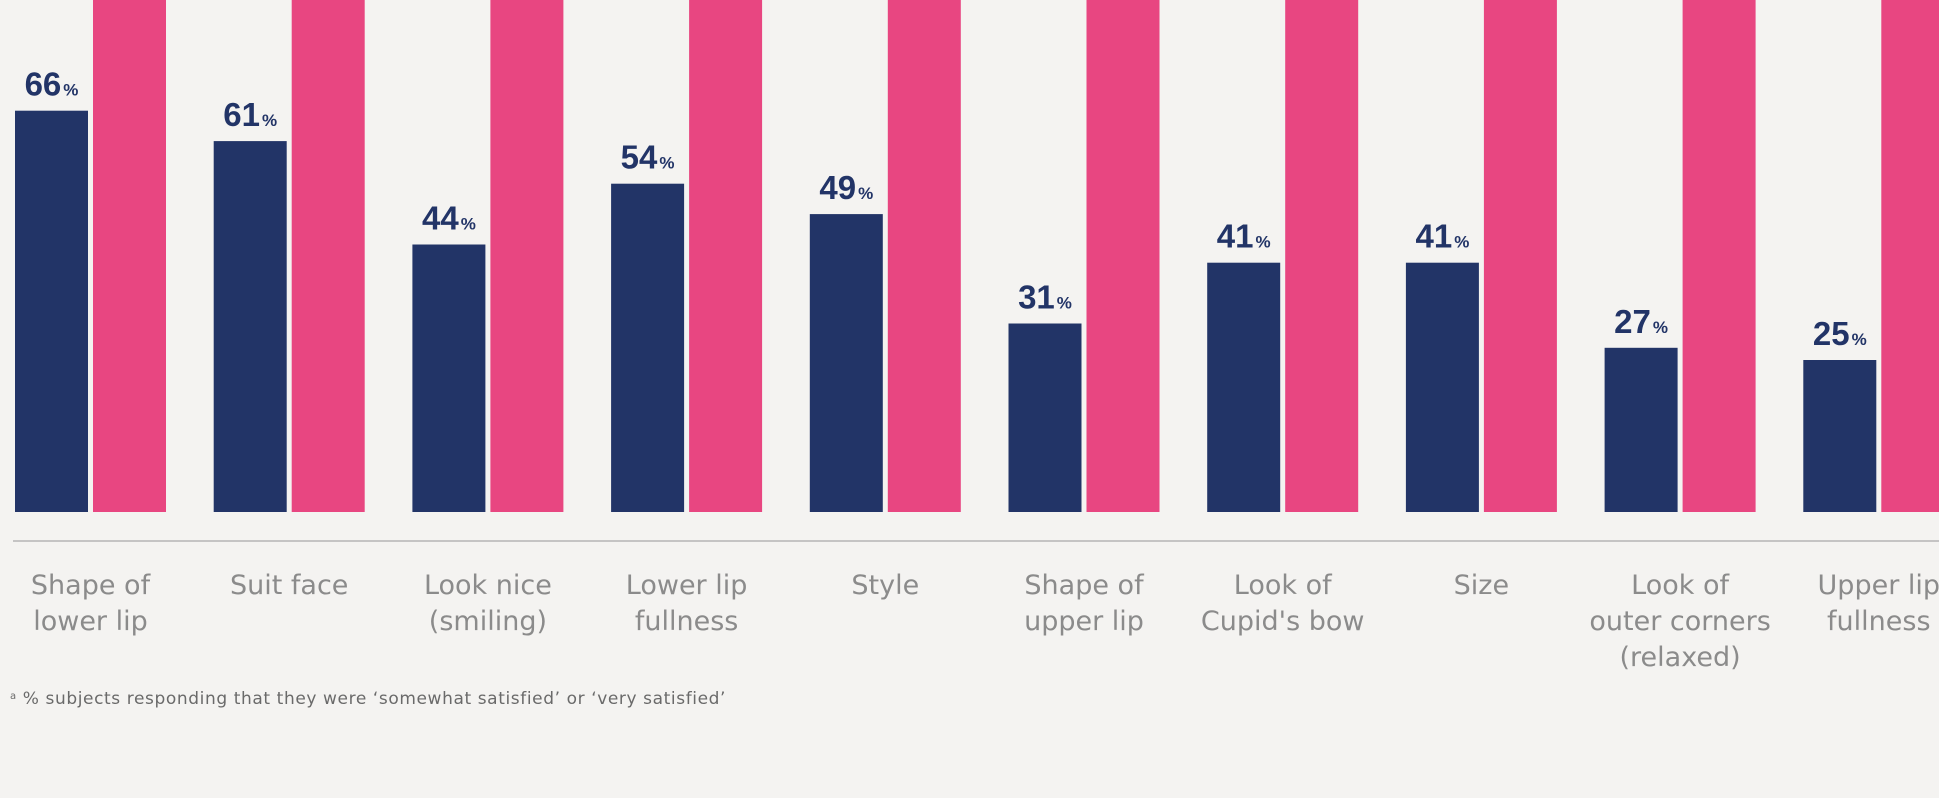 The height and width of the screenshot is (798, 1939). What do you see at coordinates (241, 114) in the screenshot?
I see `data-label-value: 61` at bounding box center [241, 114].